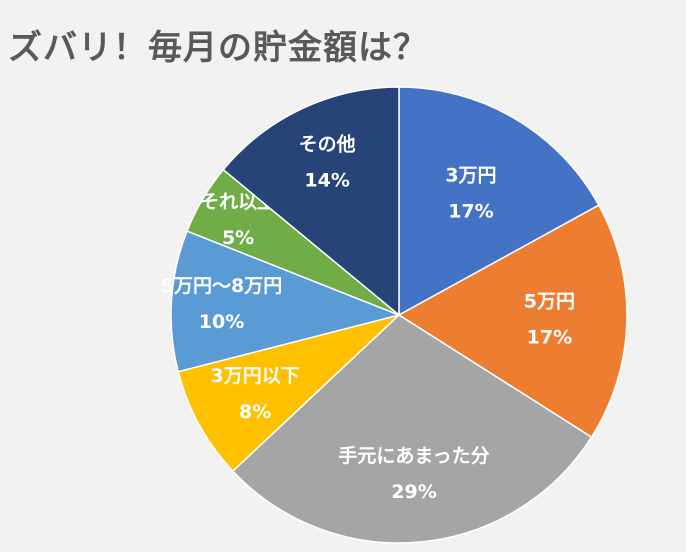  What do you see at coordinates (470, 175) in the screenshot?
I see `slice-category-label: 3万円` at bounding box center [470, 175].